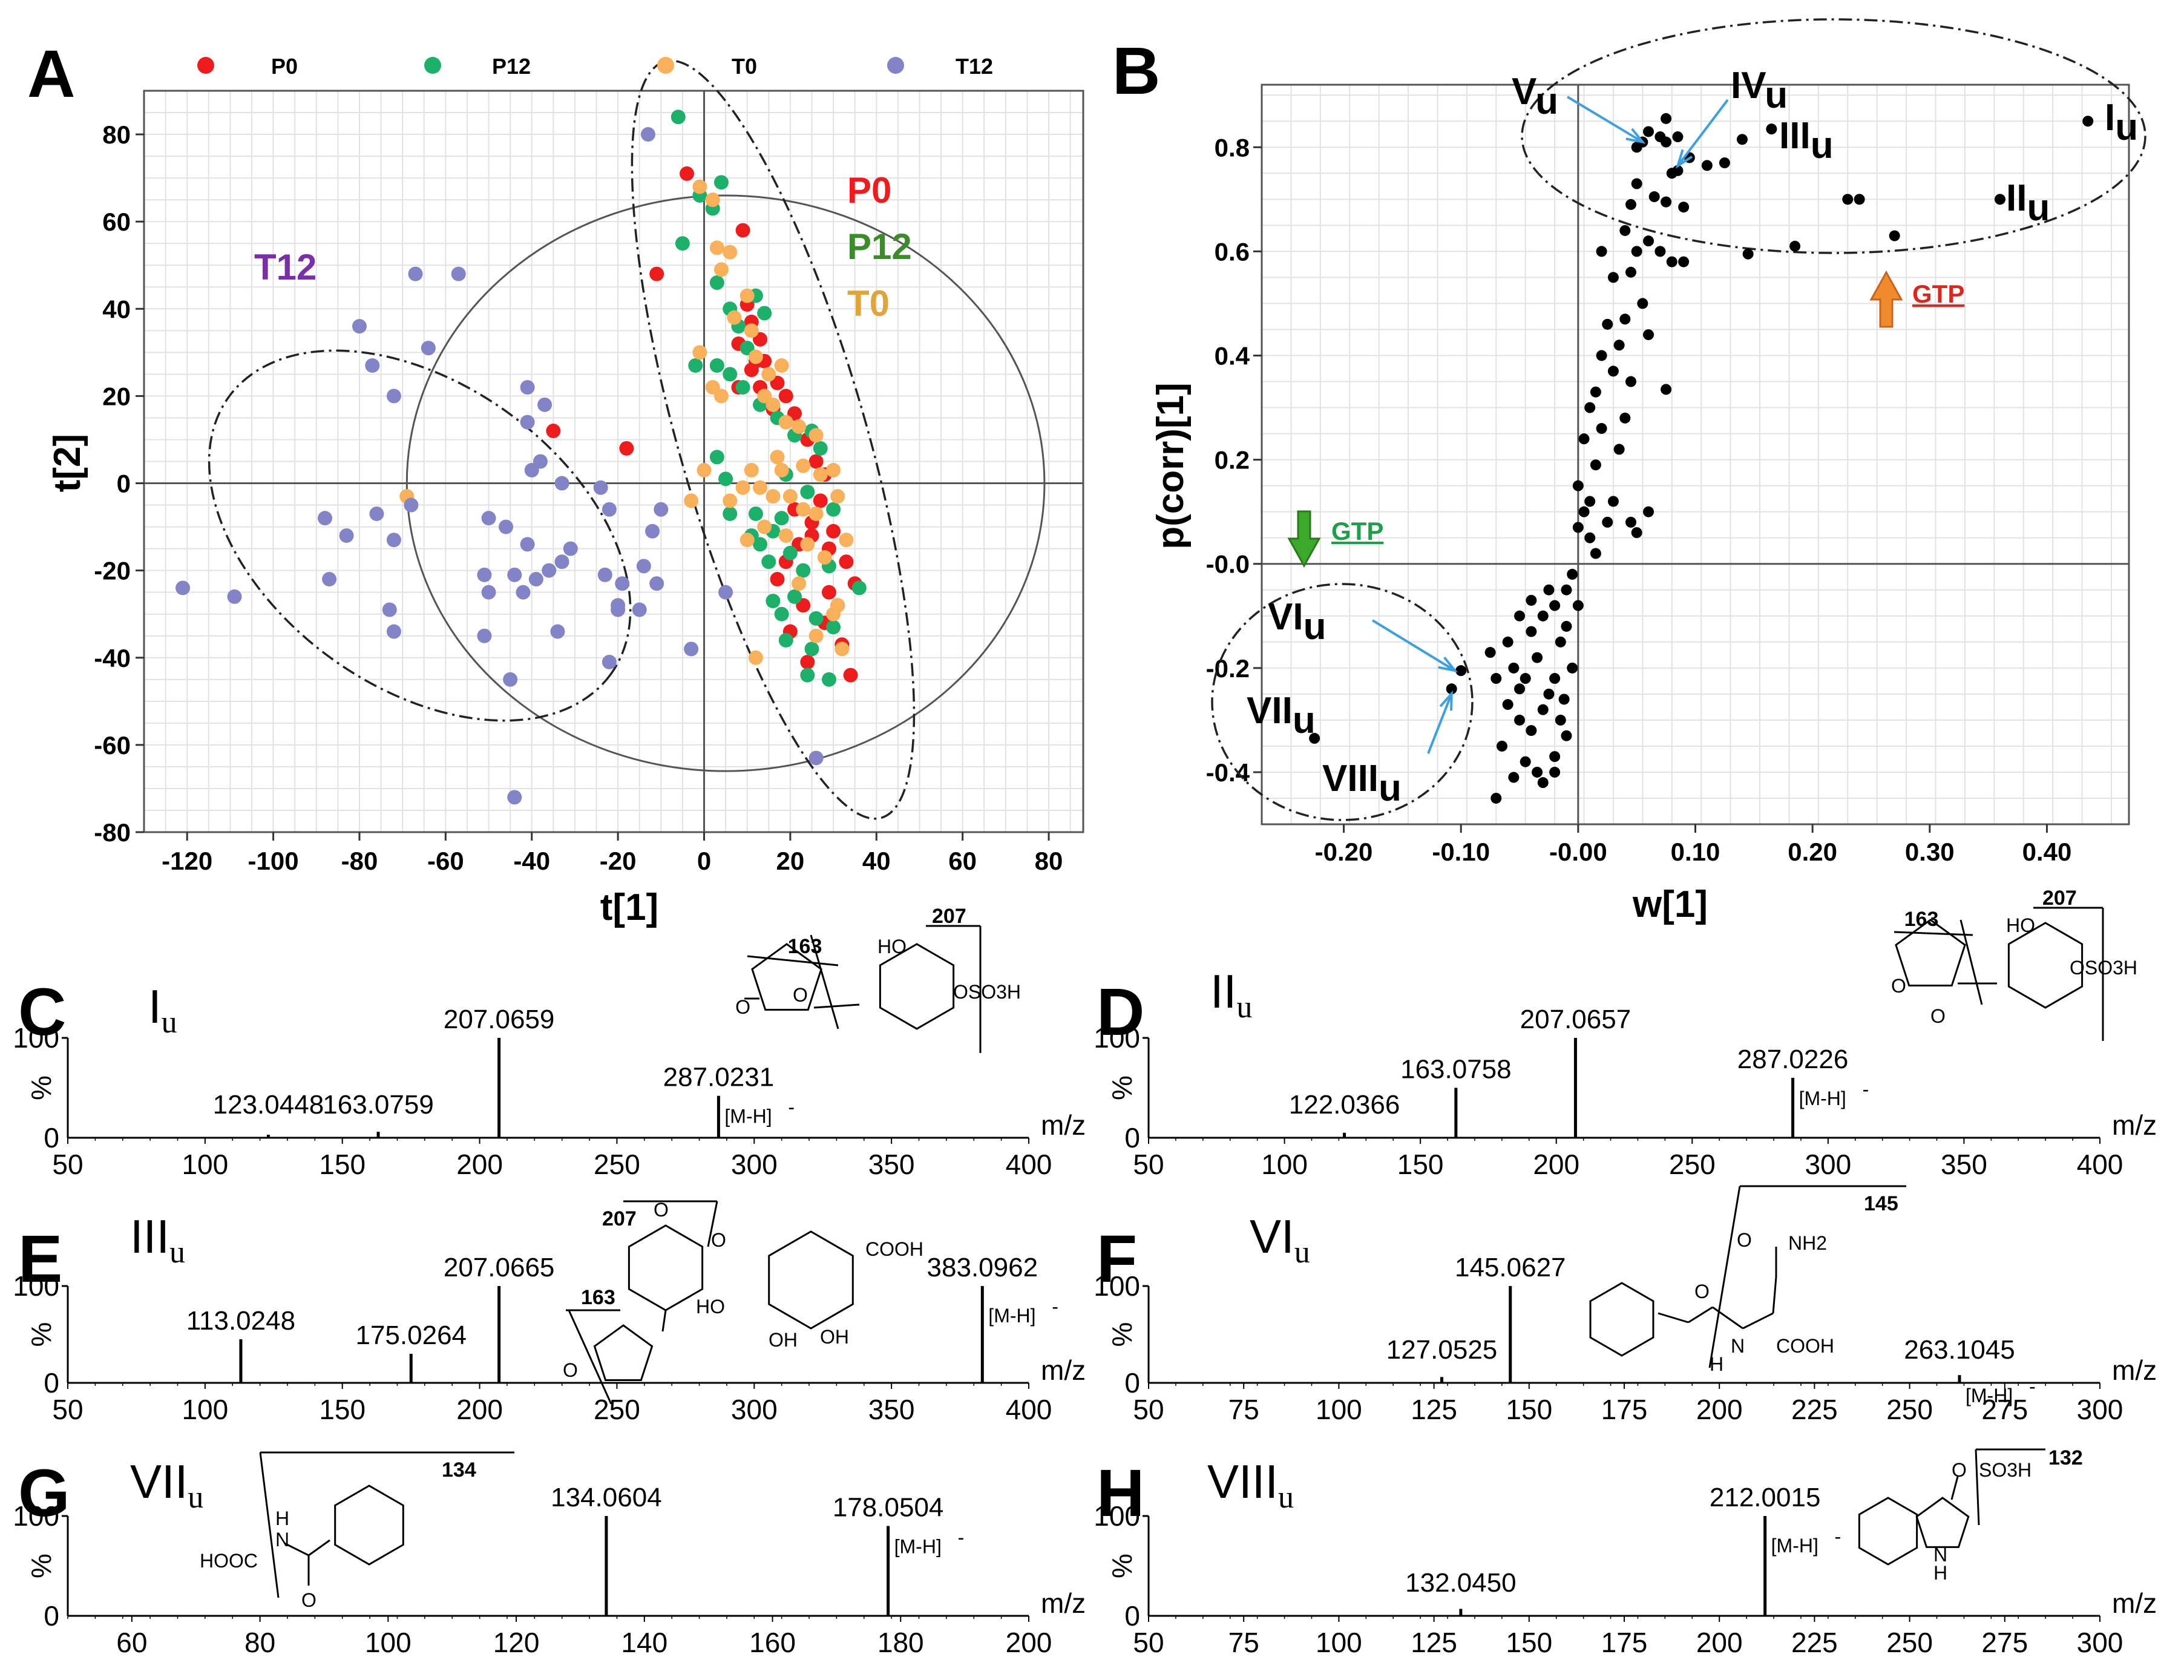  Describe the element at coordinates (1624, 1642) in the screenshot. I see `spectrum-x-tick-label-h: 175` at that location.